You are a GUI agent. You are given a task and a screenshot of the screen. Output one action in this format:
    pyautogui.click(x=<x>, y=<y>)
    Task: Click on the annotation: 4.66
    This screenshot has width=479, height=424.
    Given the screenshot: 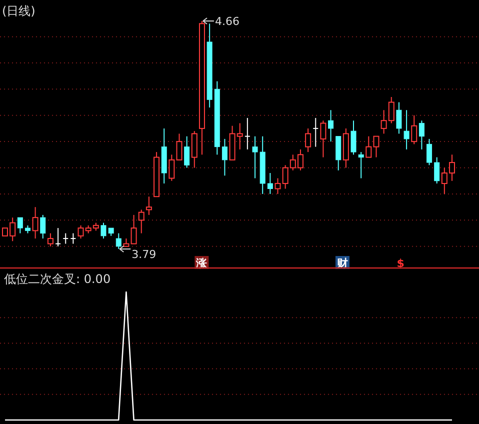 What is the action you would take?
    pyautogui.click(x=227, y=21)
    